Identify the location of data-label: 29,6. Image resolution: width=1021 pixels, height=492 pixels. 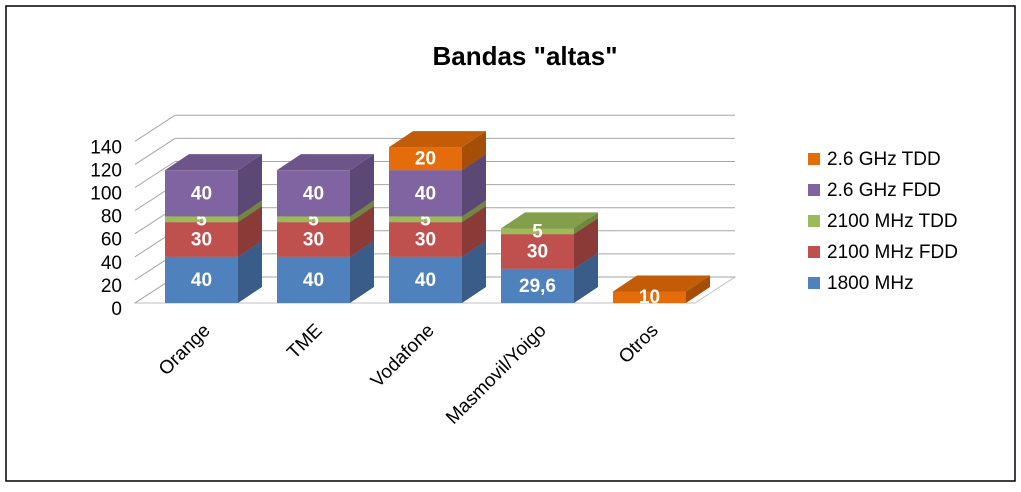
(537, 286).